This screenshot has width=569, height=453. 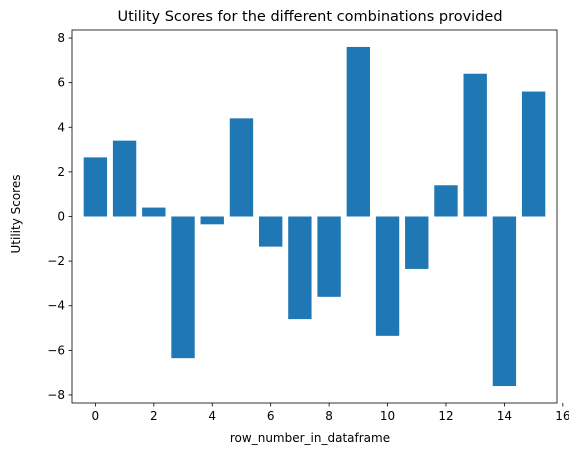 I want to click on x-tick-label: 16, so click(x=562, y=416).